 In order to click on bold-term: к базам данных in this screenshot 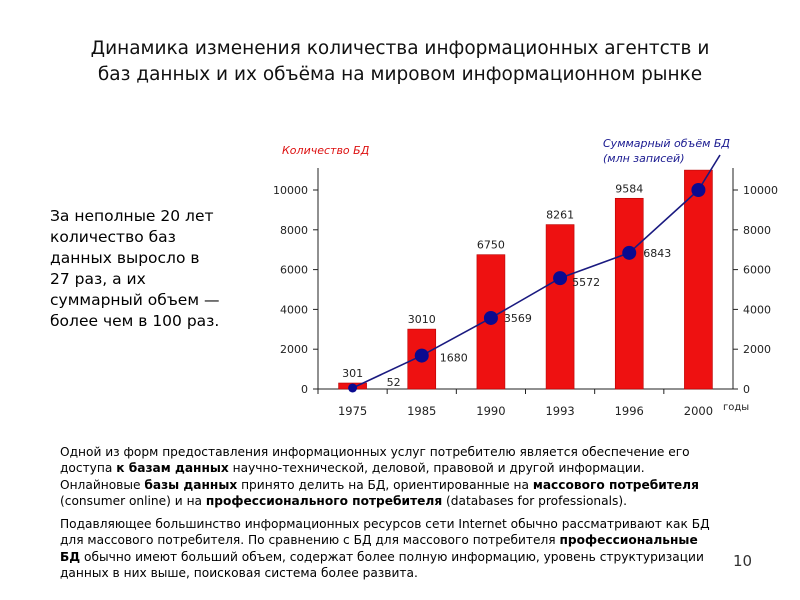, I will do `click(172, 468)`.